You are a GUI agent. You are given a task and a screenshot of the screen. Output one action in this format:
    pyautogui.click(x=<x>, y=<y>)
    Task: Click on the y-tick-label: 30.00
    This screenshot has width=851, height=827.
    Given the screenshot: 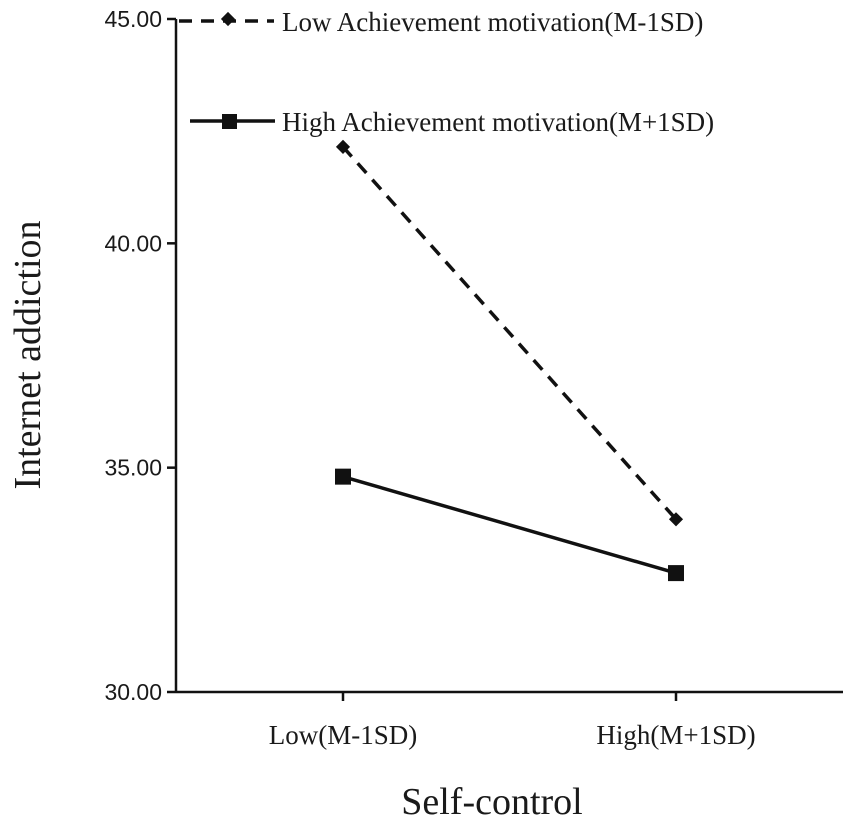 What is the action you would take?
    pyautogui.click(x=133, y=692)
    